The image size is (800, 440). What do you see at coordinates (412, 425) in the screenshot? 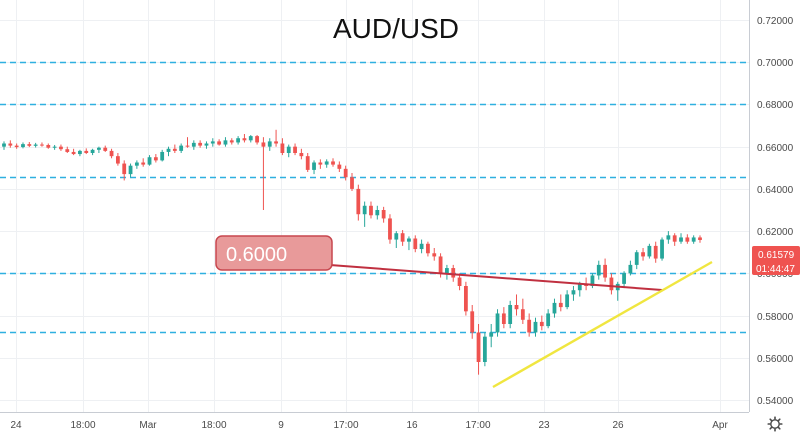
I see `x-tick-label: 16` at bounding box center [412, 425].